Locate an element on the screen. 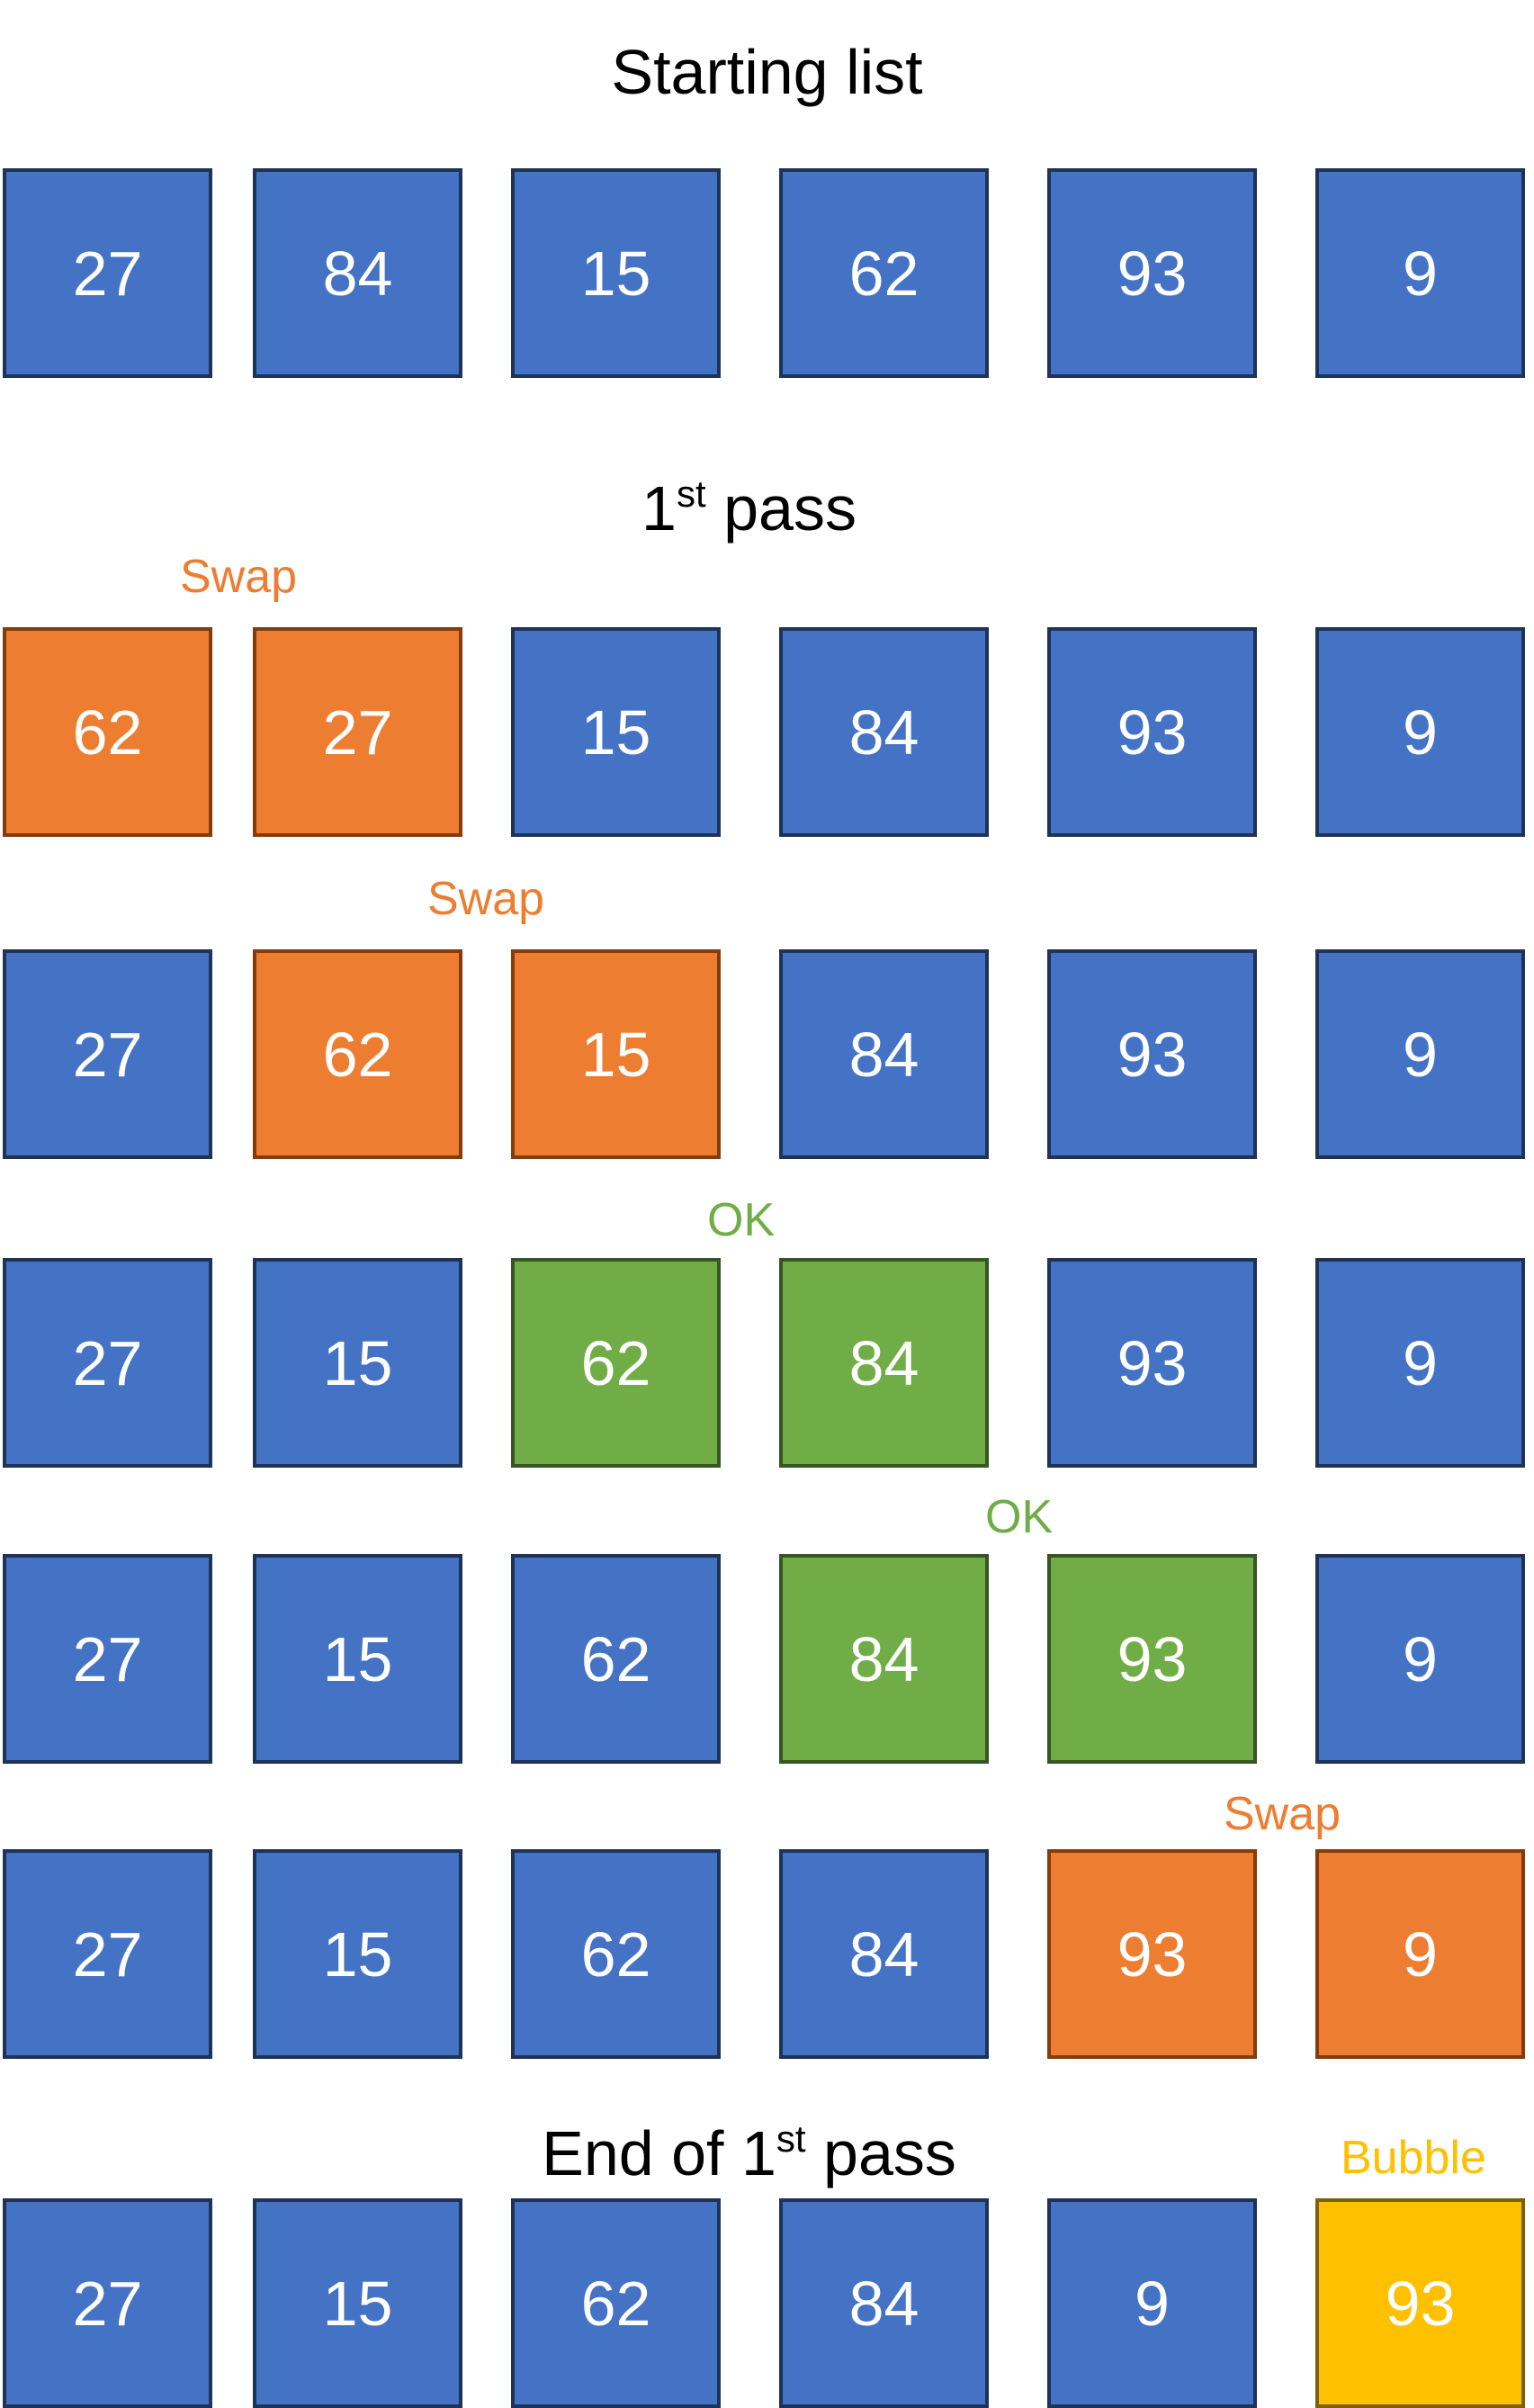 The image size is (1534, 2408). heading-first-pass-num: 1 is located at coordinates (659, 508).